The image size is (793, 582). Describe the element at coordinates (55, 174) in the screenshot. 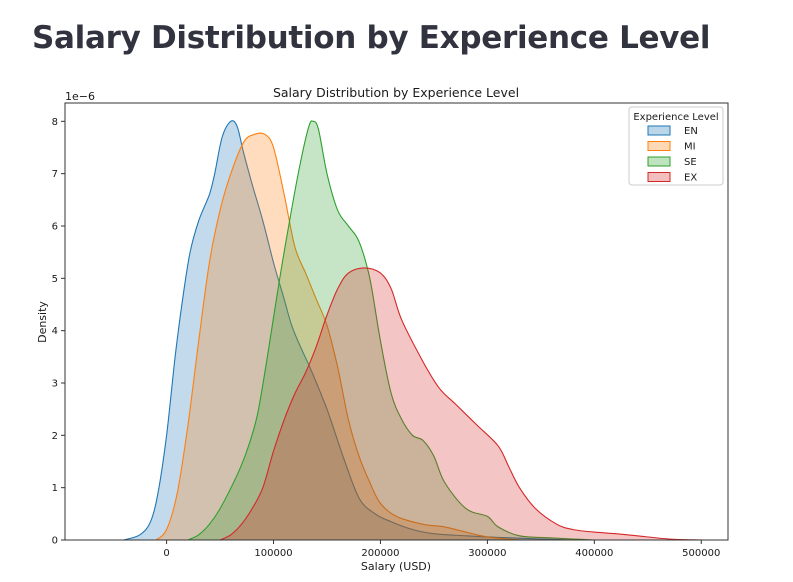

I see `y-tick-label: 7` at that location.